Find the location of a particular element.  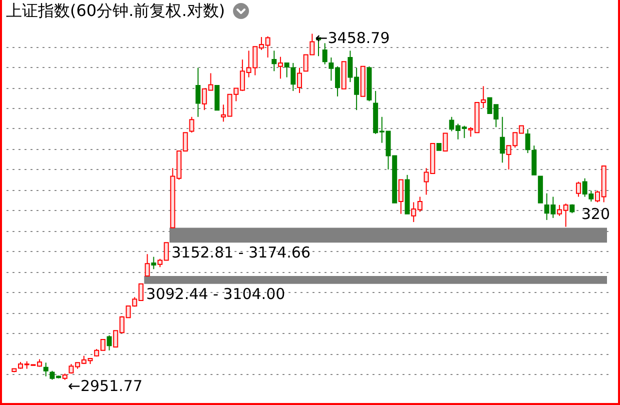

annotation: ←3458.79 is located at coordinates (352, 37).